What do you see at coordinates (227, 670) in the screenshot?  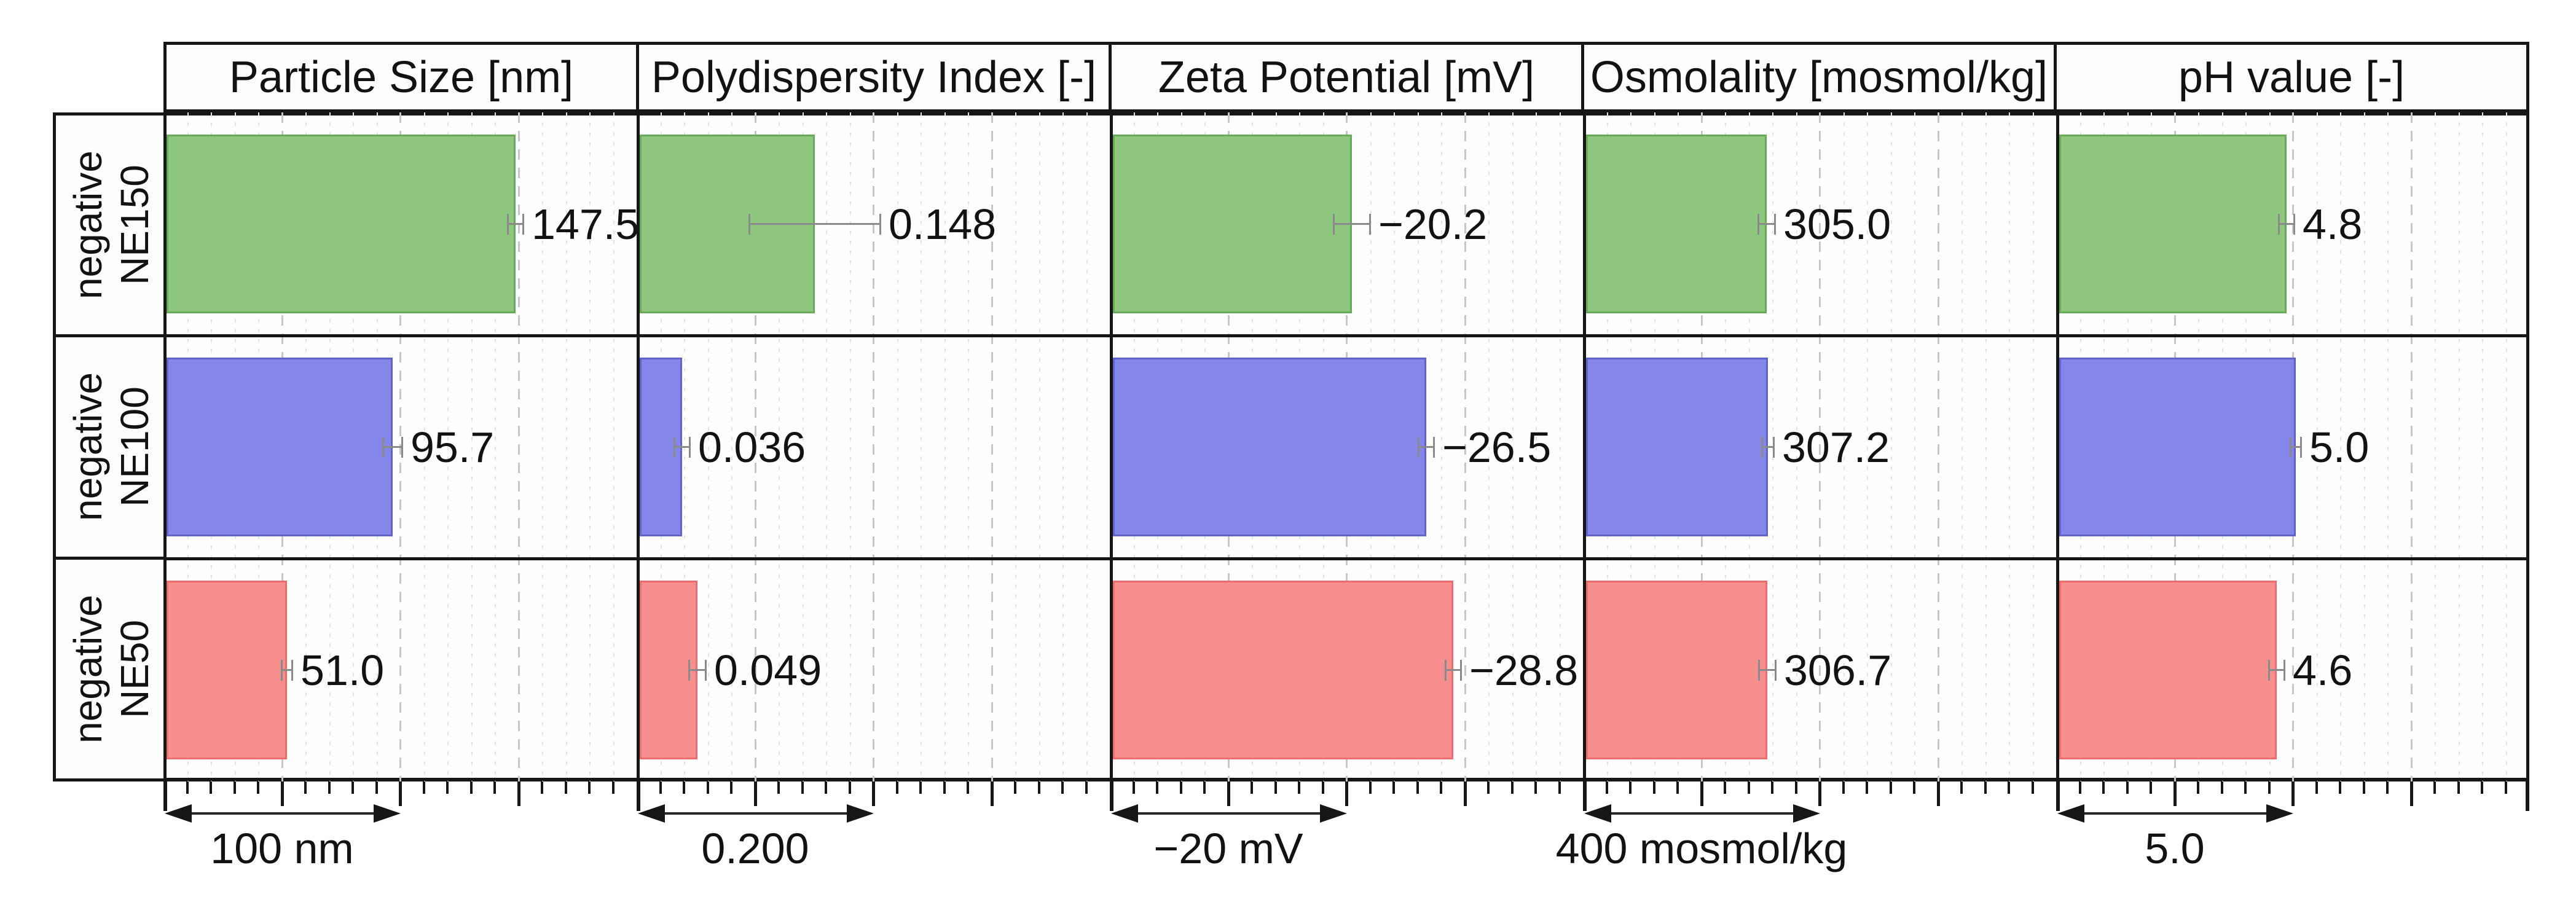 I see `bar-particle-size-ne50` at bounding box center [227, 670].